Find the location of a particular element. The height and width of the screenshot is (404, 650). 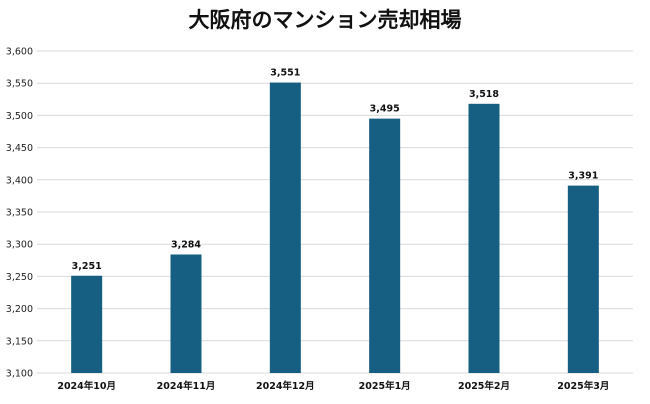

y-tick-label: 3,100 is located at coordinates (19, 374).